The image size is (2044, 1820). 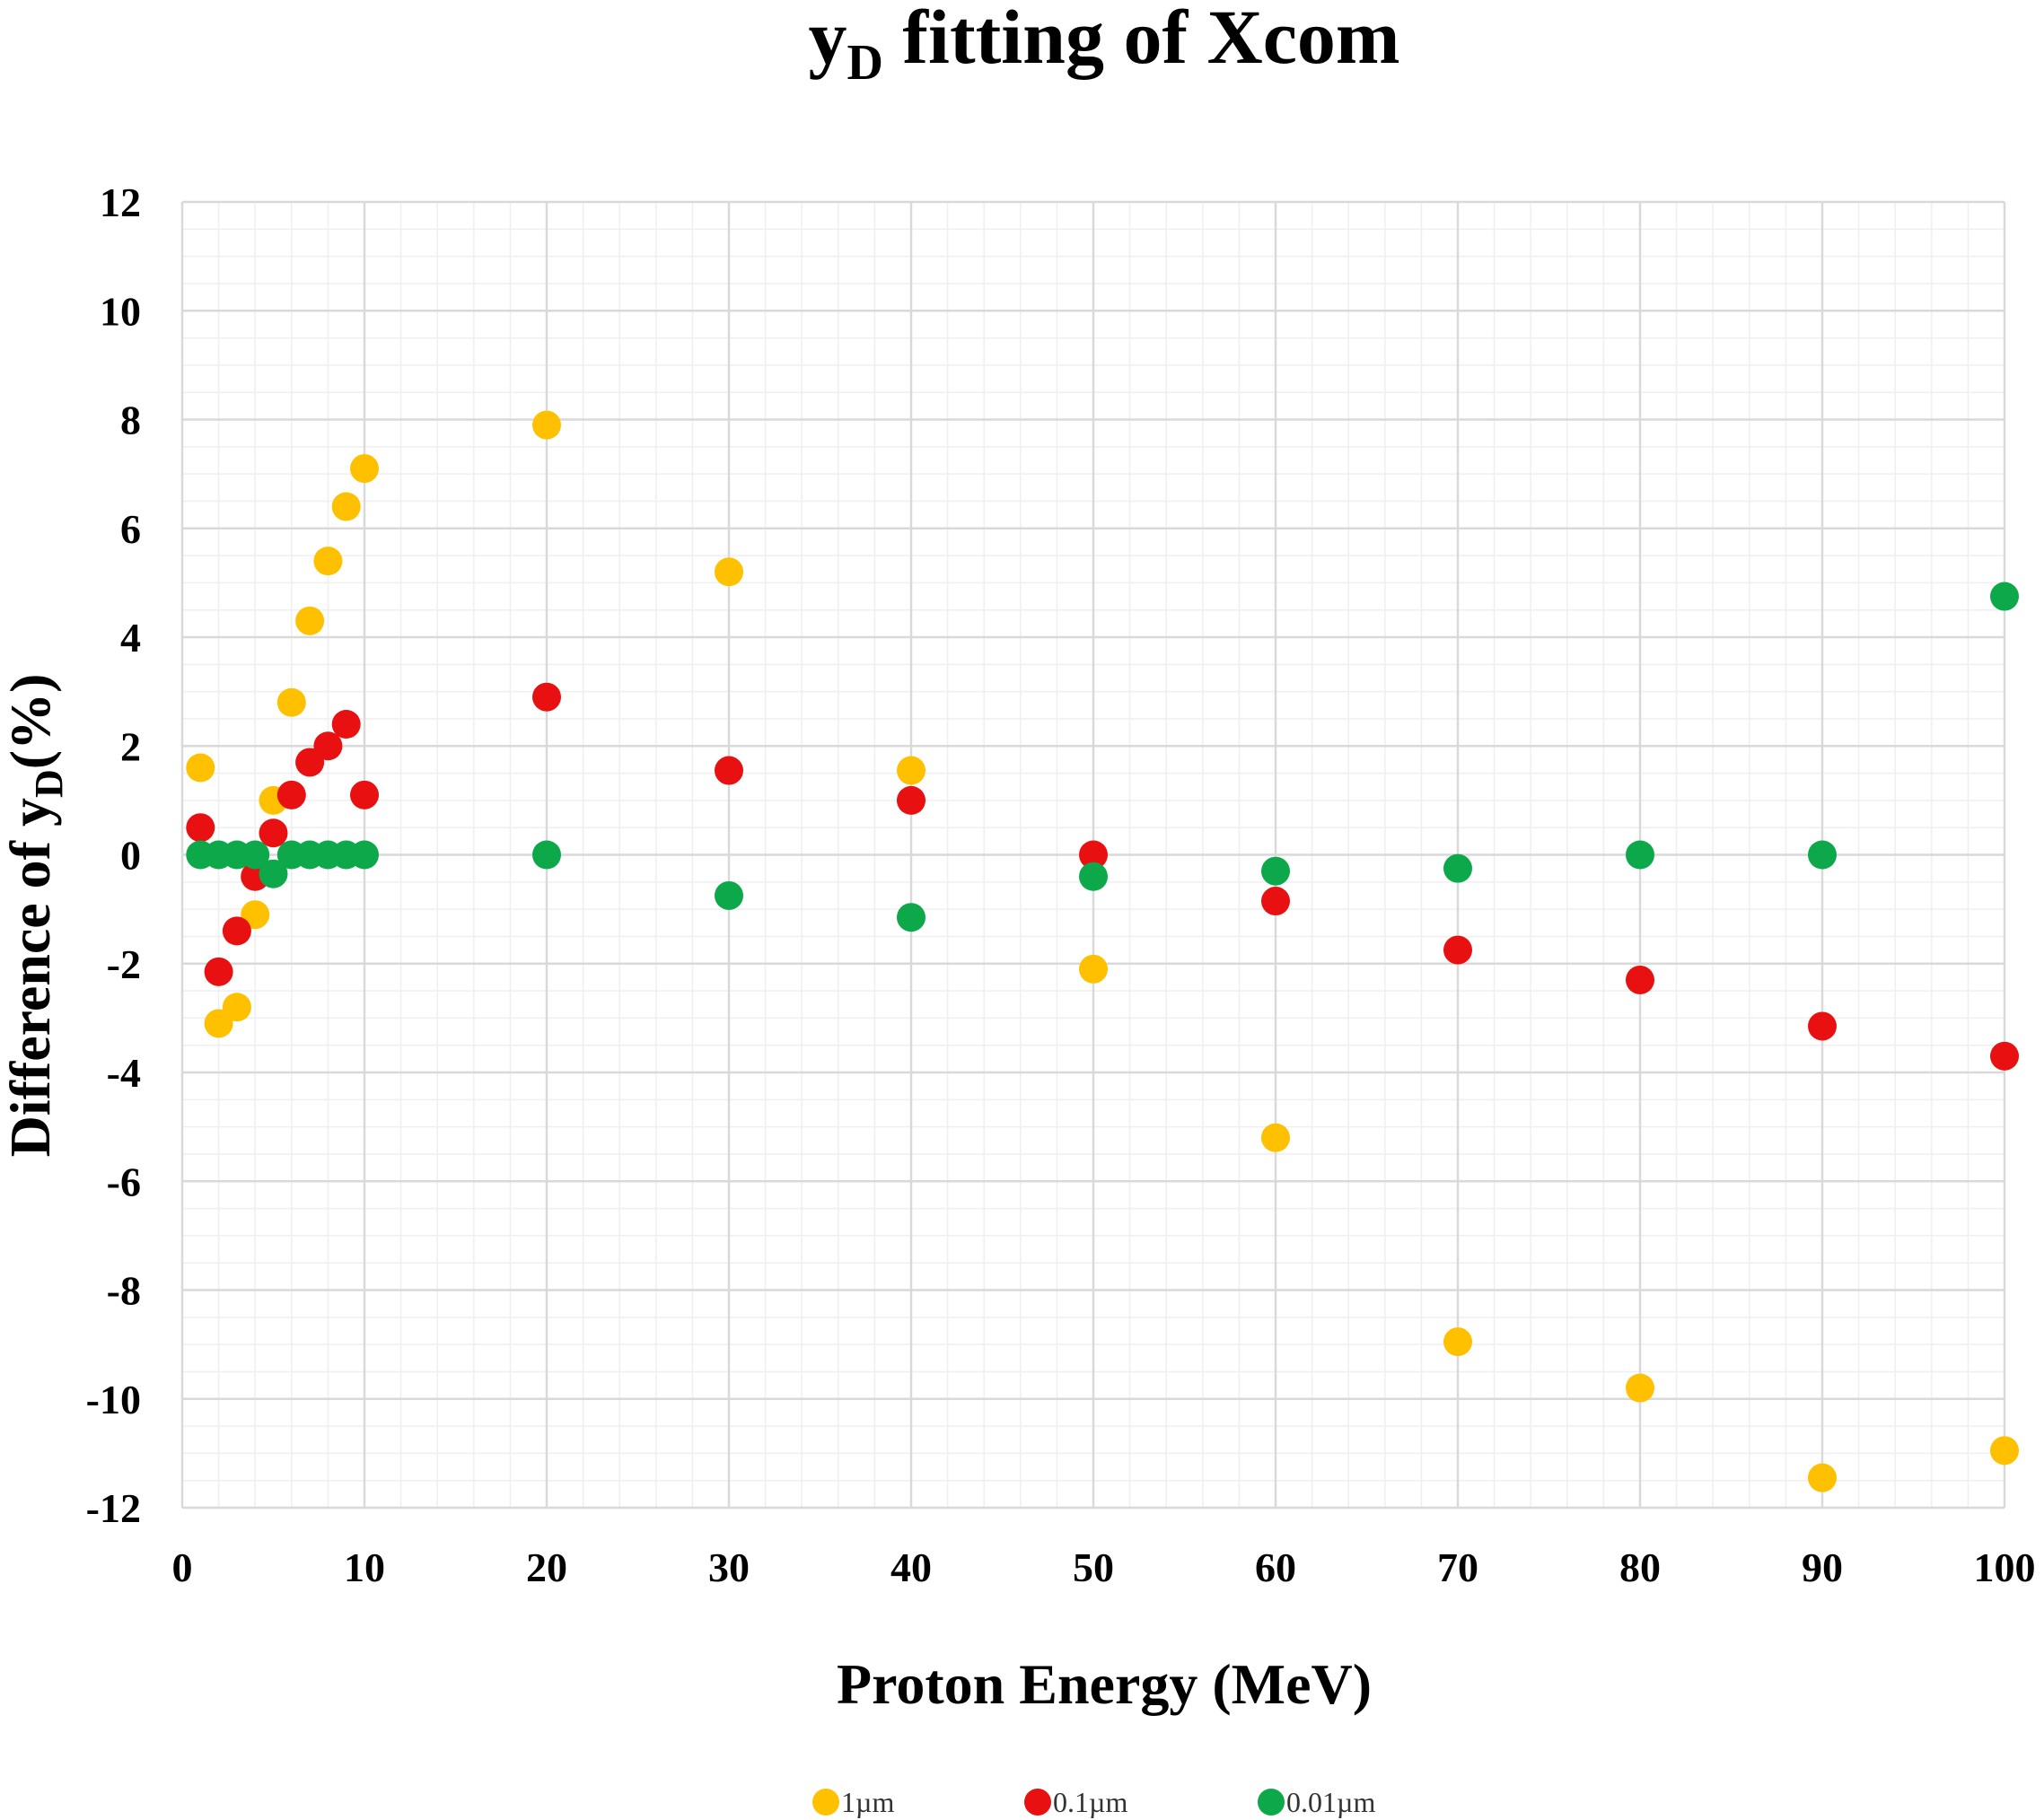 What do you see at coordinates (1090, 1802) in the screenshot?
I see `legend-label: 0.1µm` at bounding box center [1090, 1802].